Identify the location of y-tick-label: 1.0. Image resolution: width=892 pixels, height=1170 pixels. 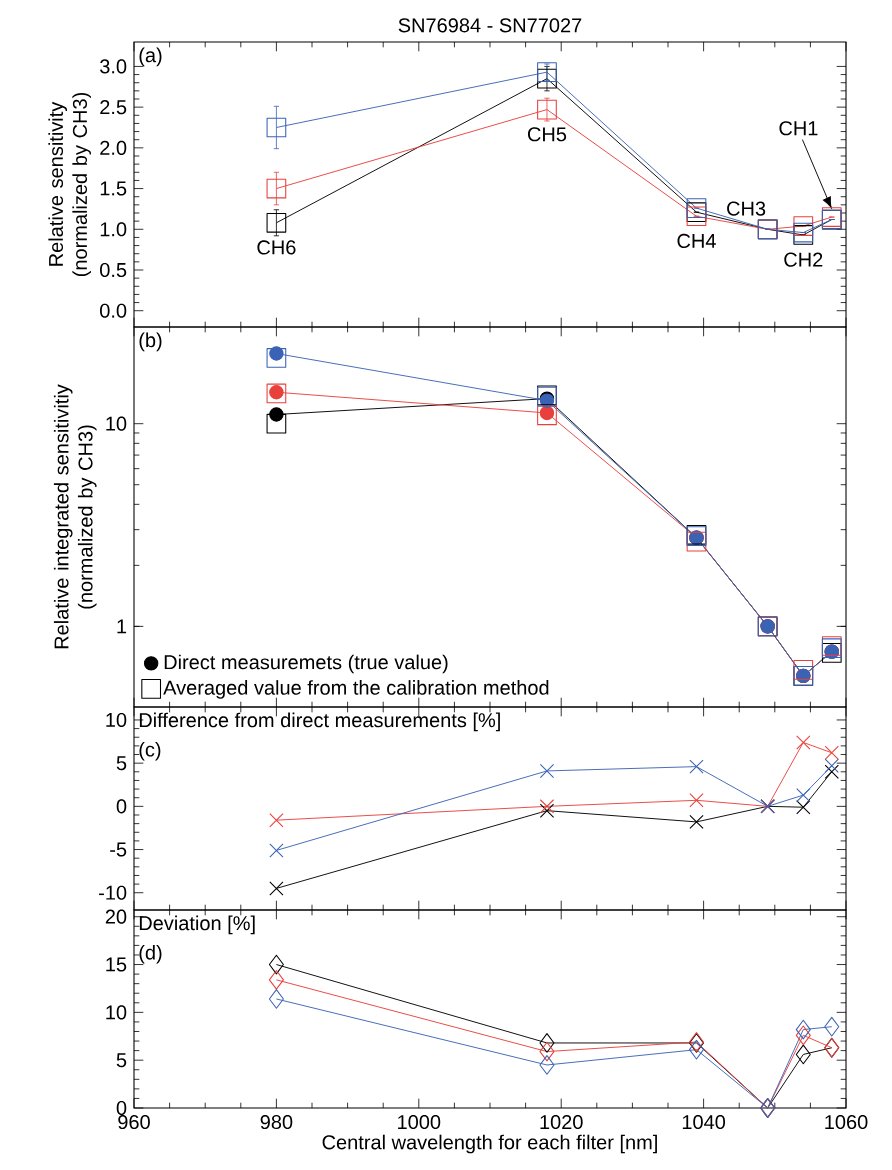
(113, 229).